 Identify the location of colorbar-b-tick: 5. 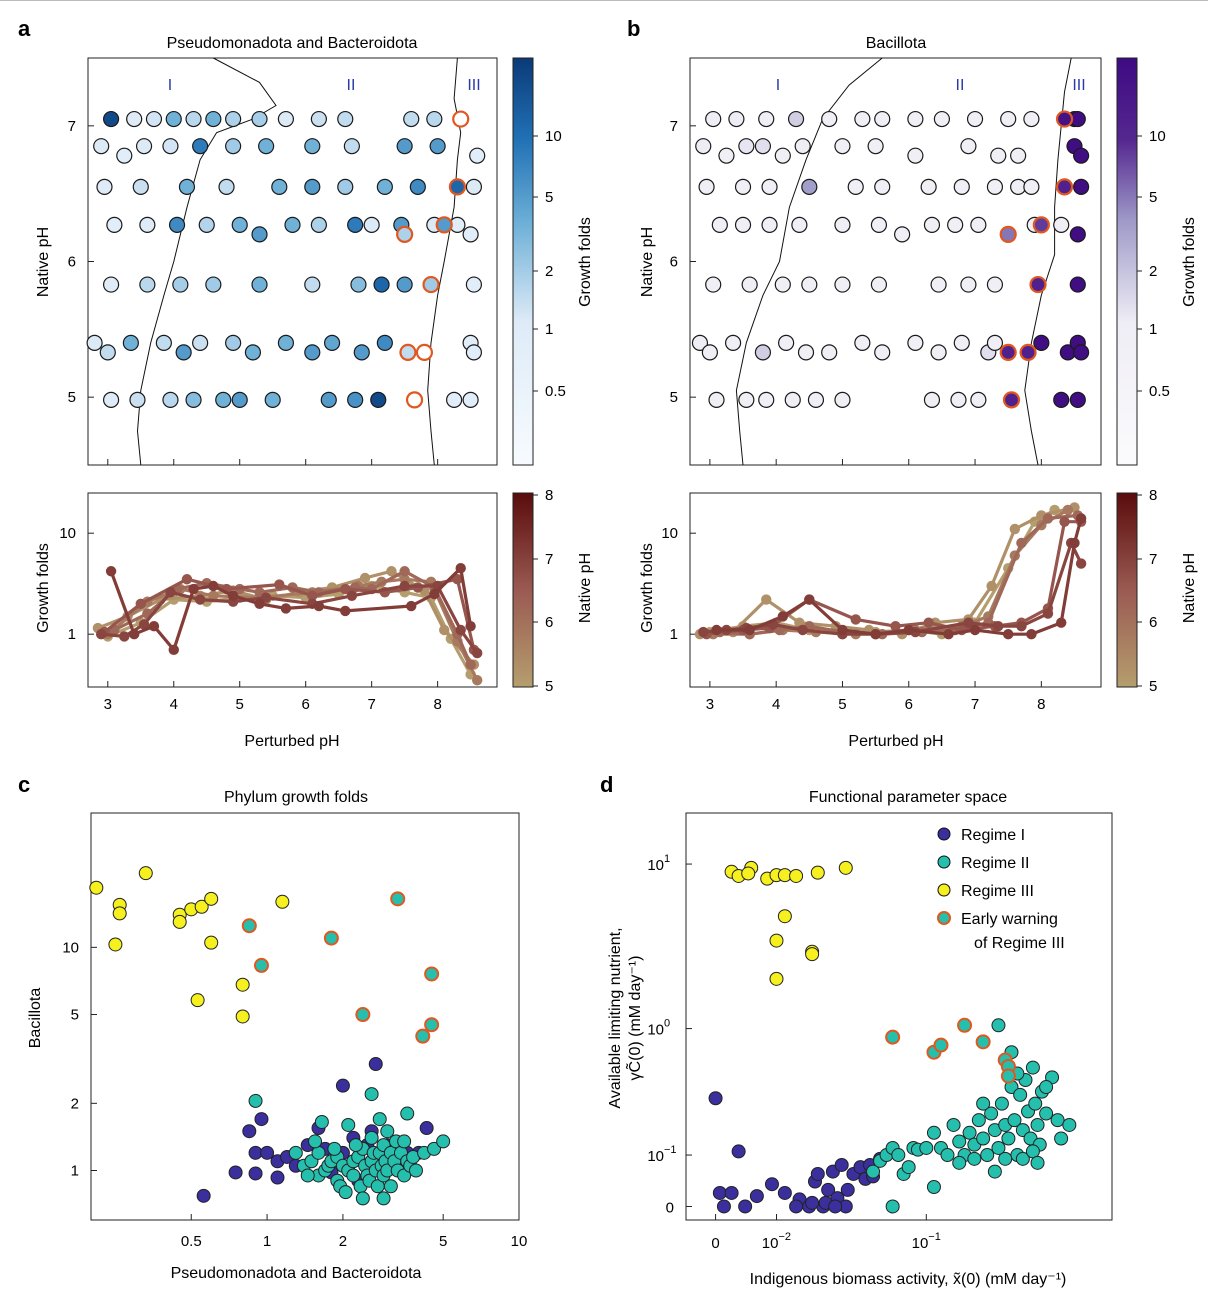
(1153, 197).